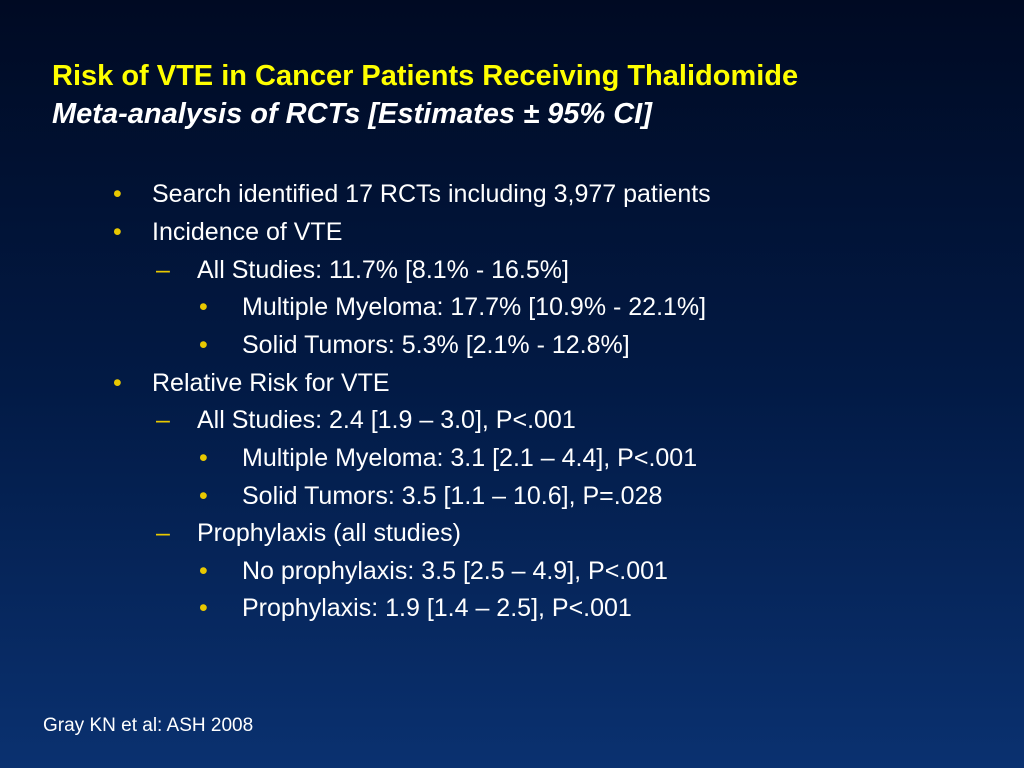 Image resolution: width=1024 pixels, height=768 pixels. I want to click on citation-footnote: Gray KN et al: ASH 2008, so click(148, 725).